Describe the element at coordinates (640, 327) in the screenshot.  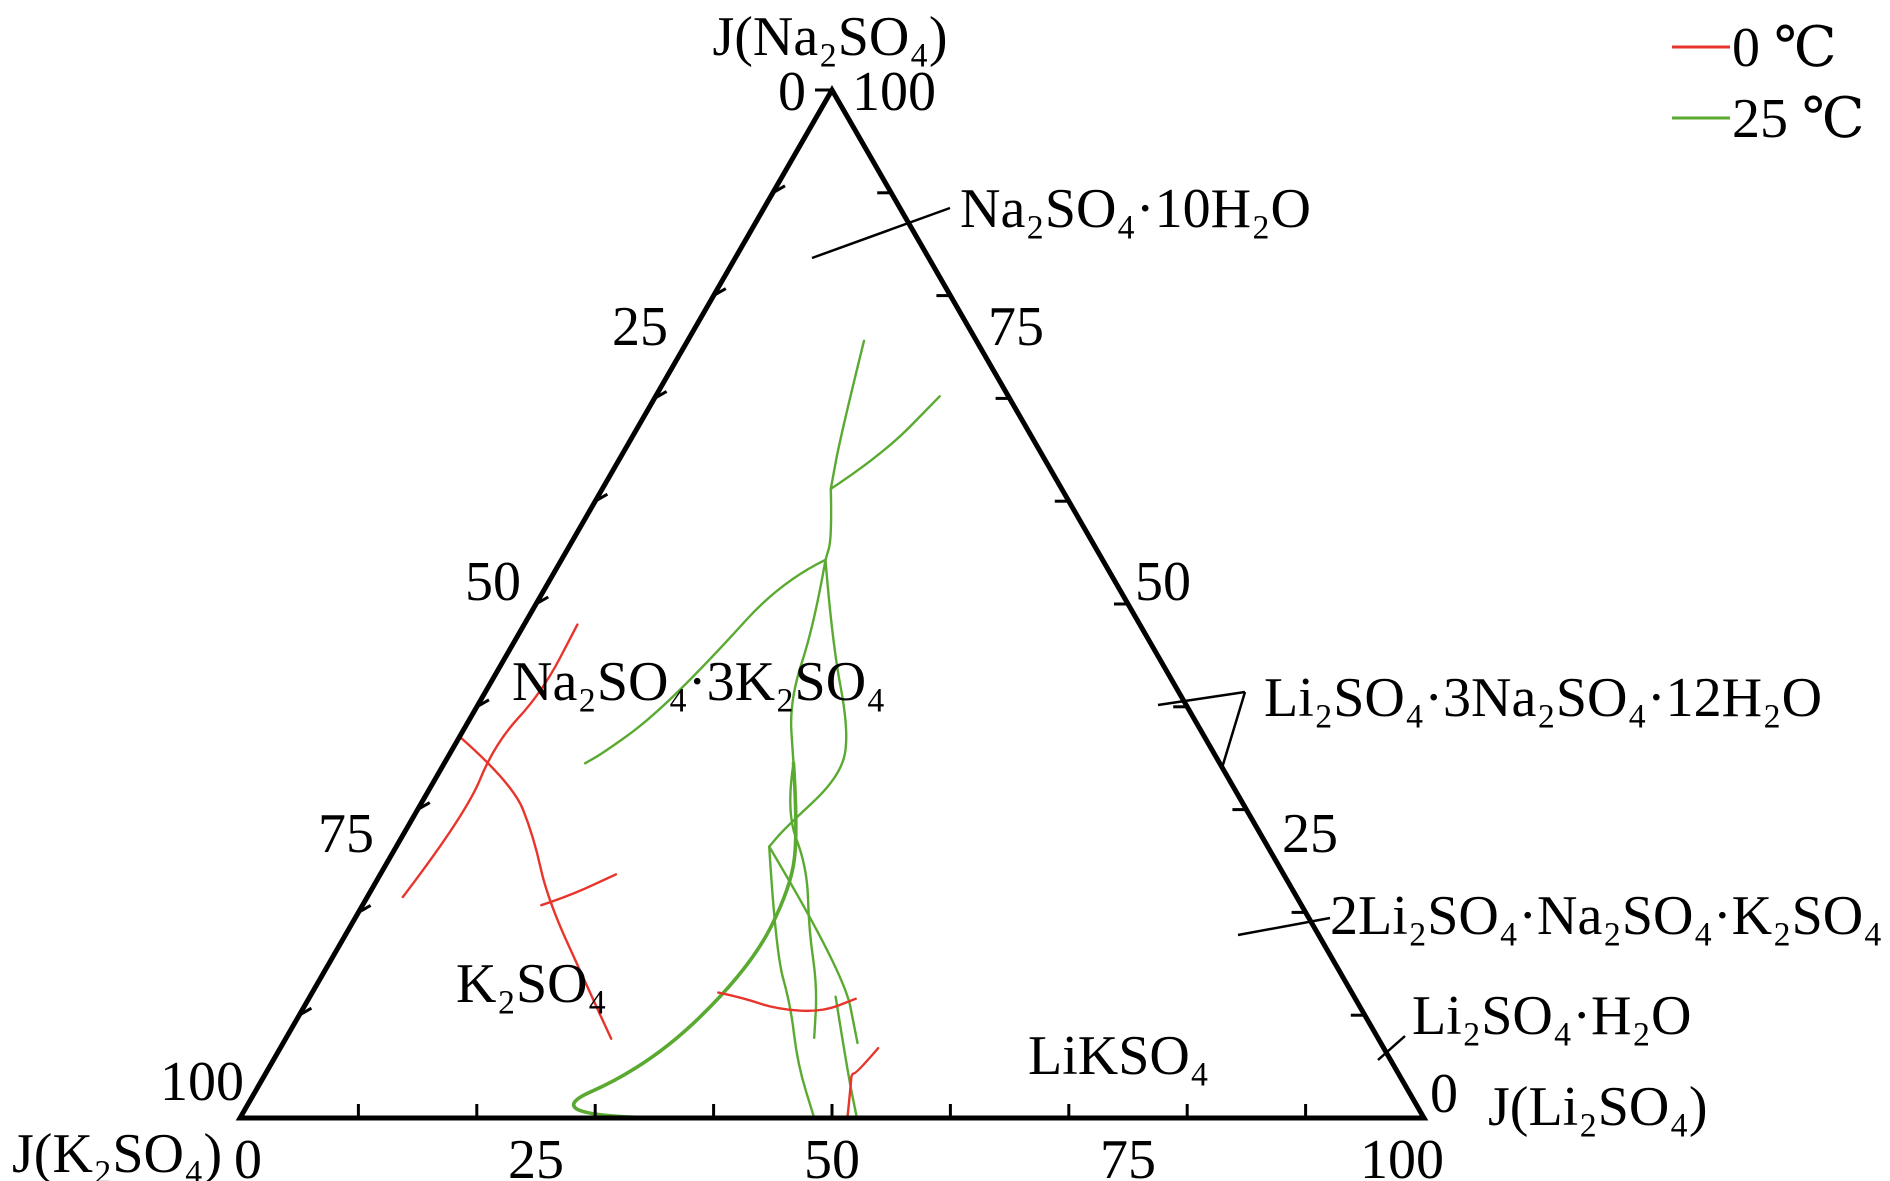
I see `tick-label-left-25: 25` at that location.